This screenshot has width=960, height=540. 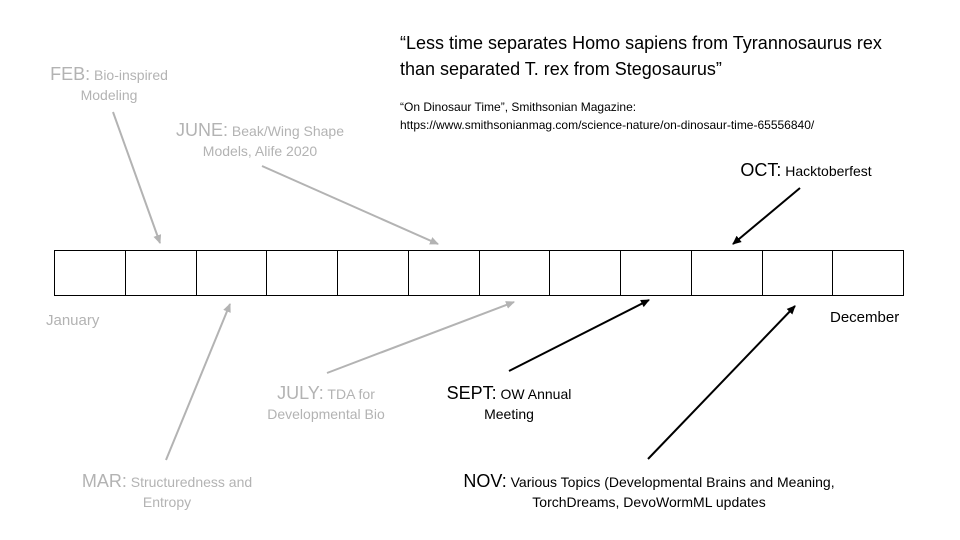 I want to click on timeline-bar, so click(x=479, y=273).